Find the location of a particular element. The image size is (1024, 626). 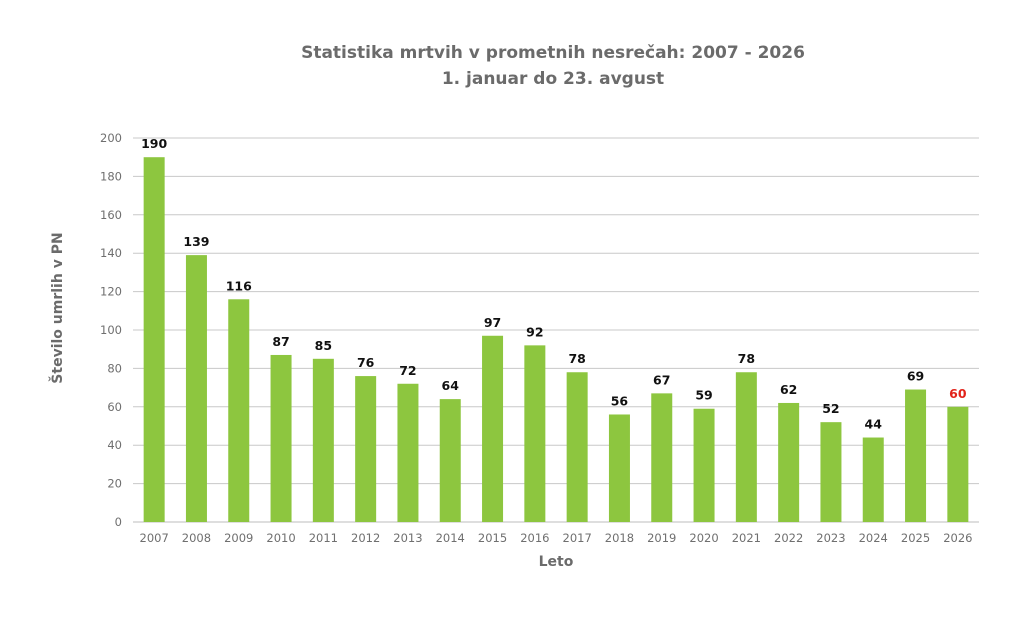

x-tick-label: 2007 is located at coordinates (154, 538).